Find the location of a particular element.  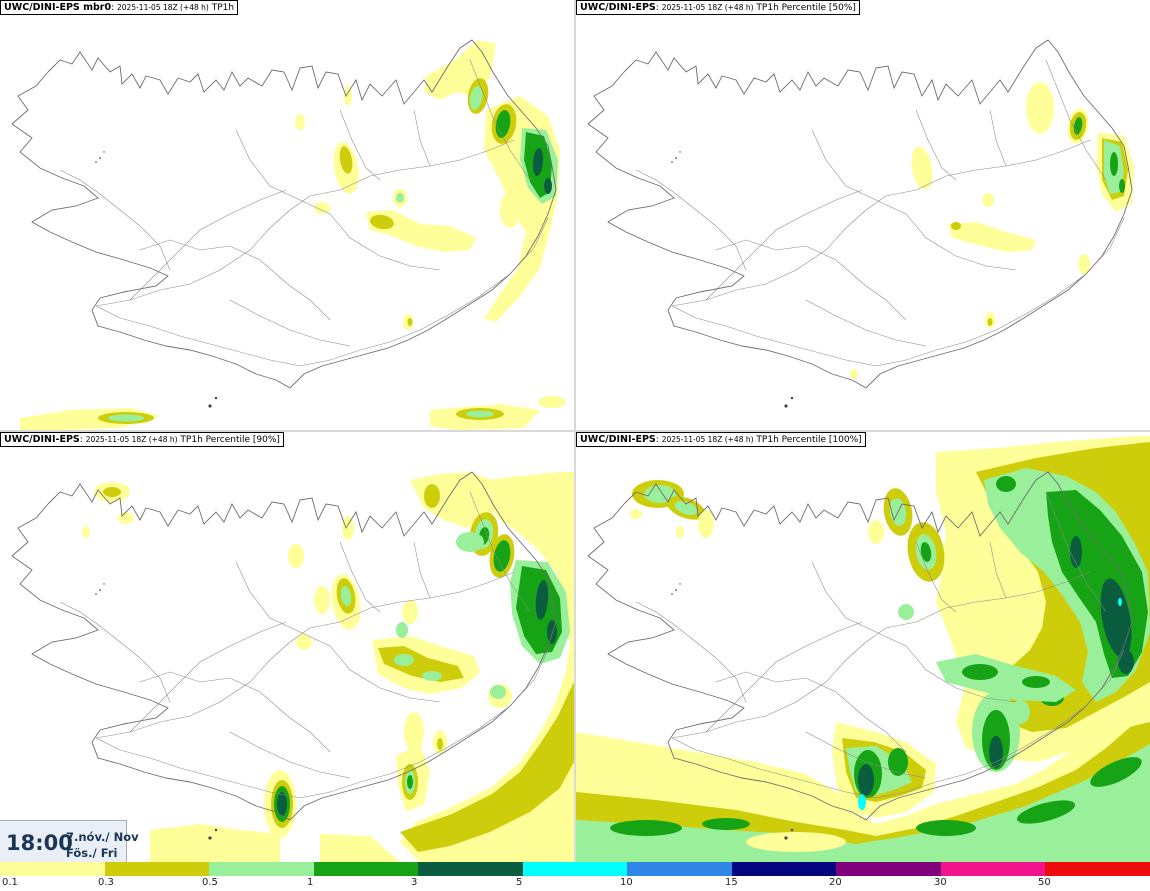

panel-divider is located at coordinates (575, 431).